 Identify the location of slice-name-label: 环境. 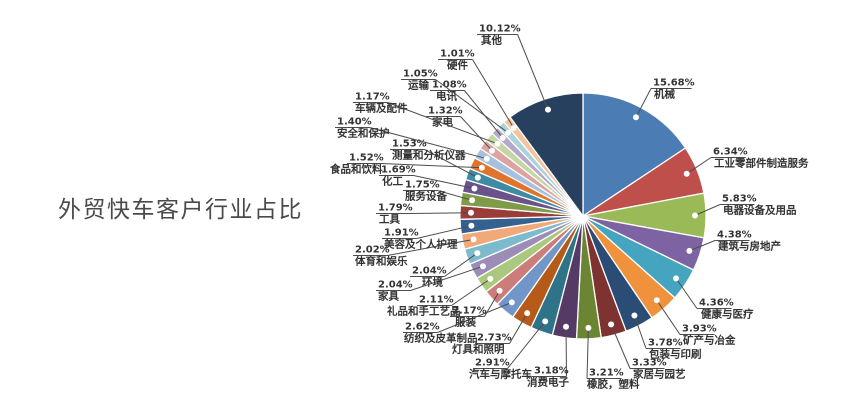
(432, 282).